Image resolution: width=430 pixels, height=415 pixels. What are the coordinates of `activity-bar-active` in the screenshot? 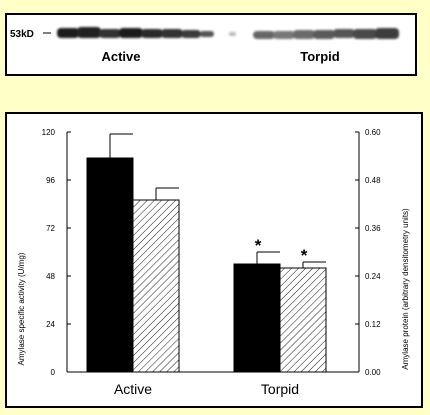 It's located at (110, 265).